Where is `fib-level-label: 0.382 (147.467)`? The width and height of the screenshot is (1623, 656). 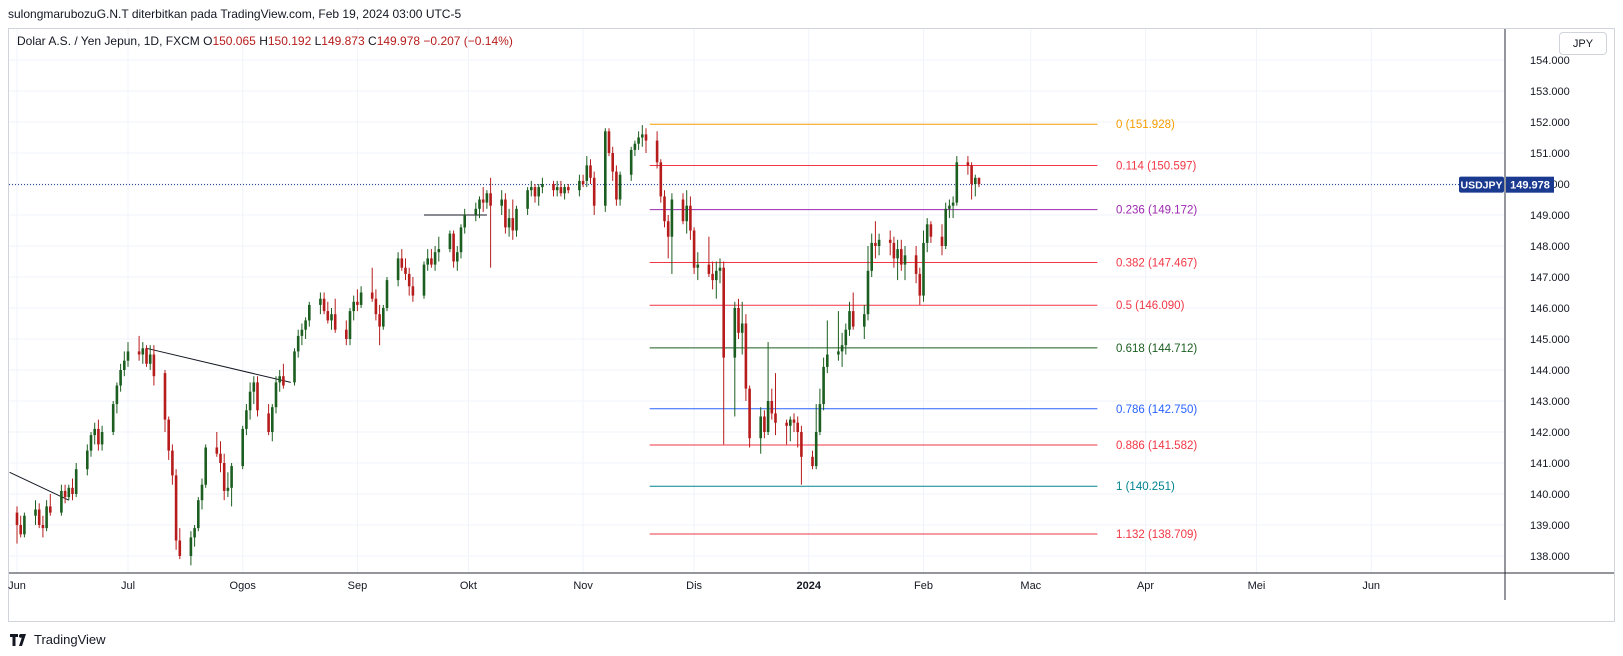
fib-level-label: 0.382 (147.467) is located at coordinates (1156, 264).